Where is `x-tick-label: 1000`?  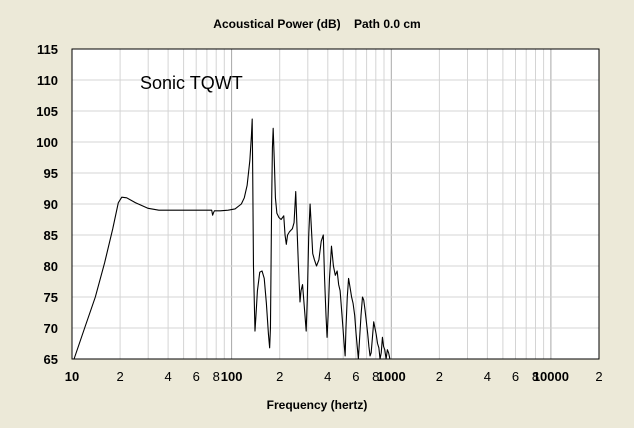
x-tick-label: 1000 is located at coordinates (391, 376).